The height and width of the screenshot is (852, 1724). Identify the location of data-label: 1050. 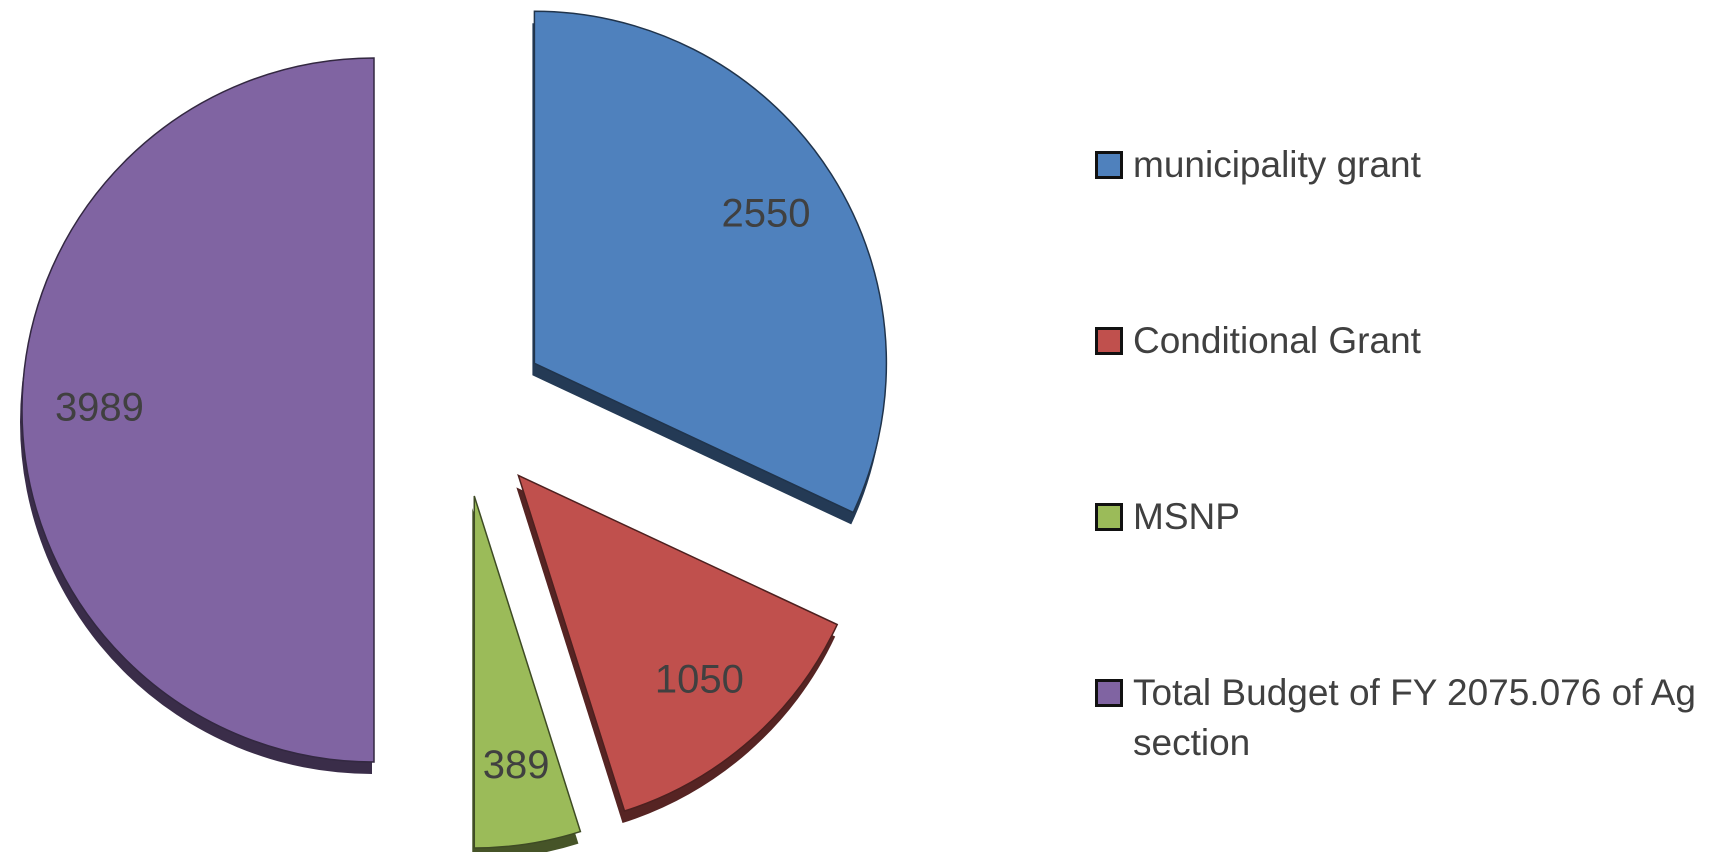
(699, 679).